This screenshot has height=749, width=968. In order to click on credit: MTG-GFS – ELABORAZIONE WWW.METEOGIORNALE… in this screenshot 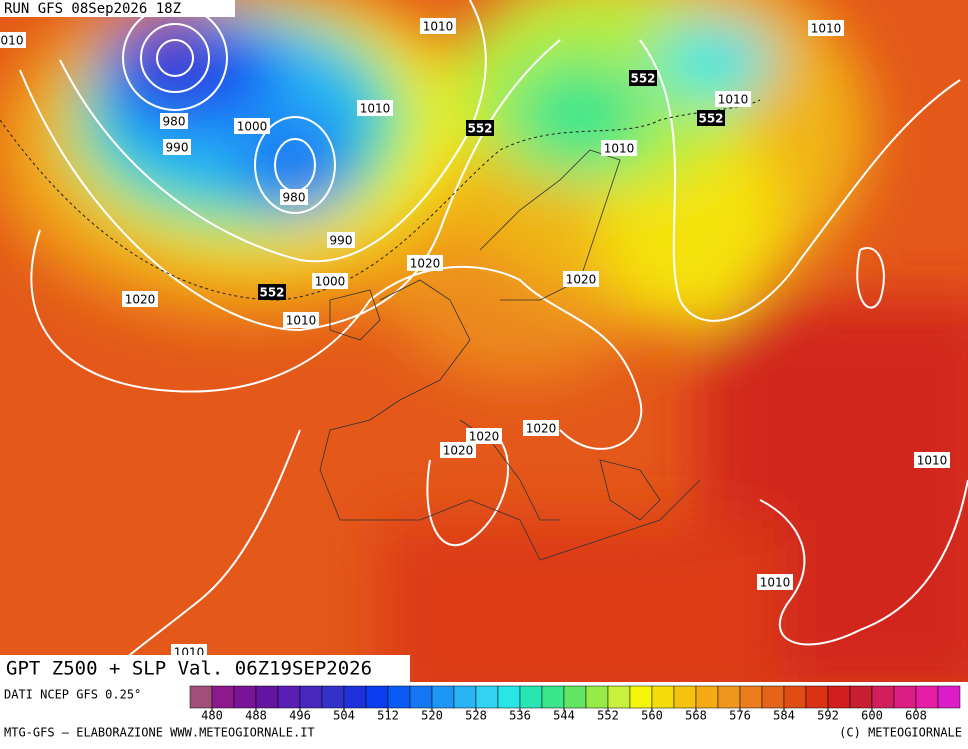, I will do `click(159, 733)`.